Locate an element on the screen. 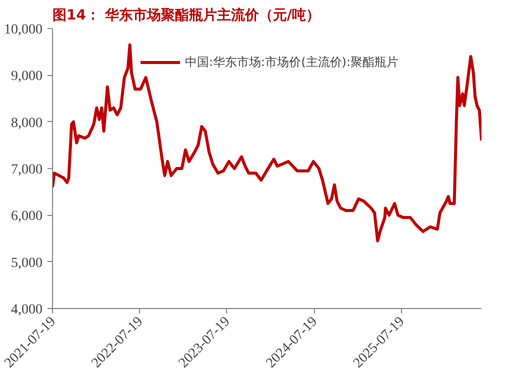  y-tick-label: 10,000 is located at coordinates (23, 30).